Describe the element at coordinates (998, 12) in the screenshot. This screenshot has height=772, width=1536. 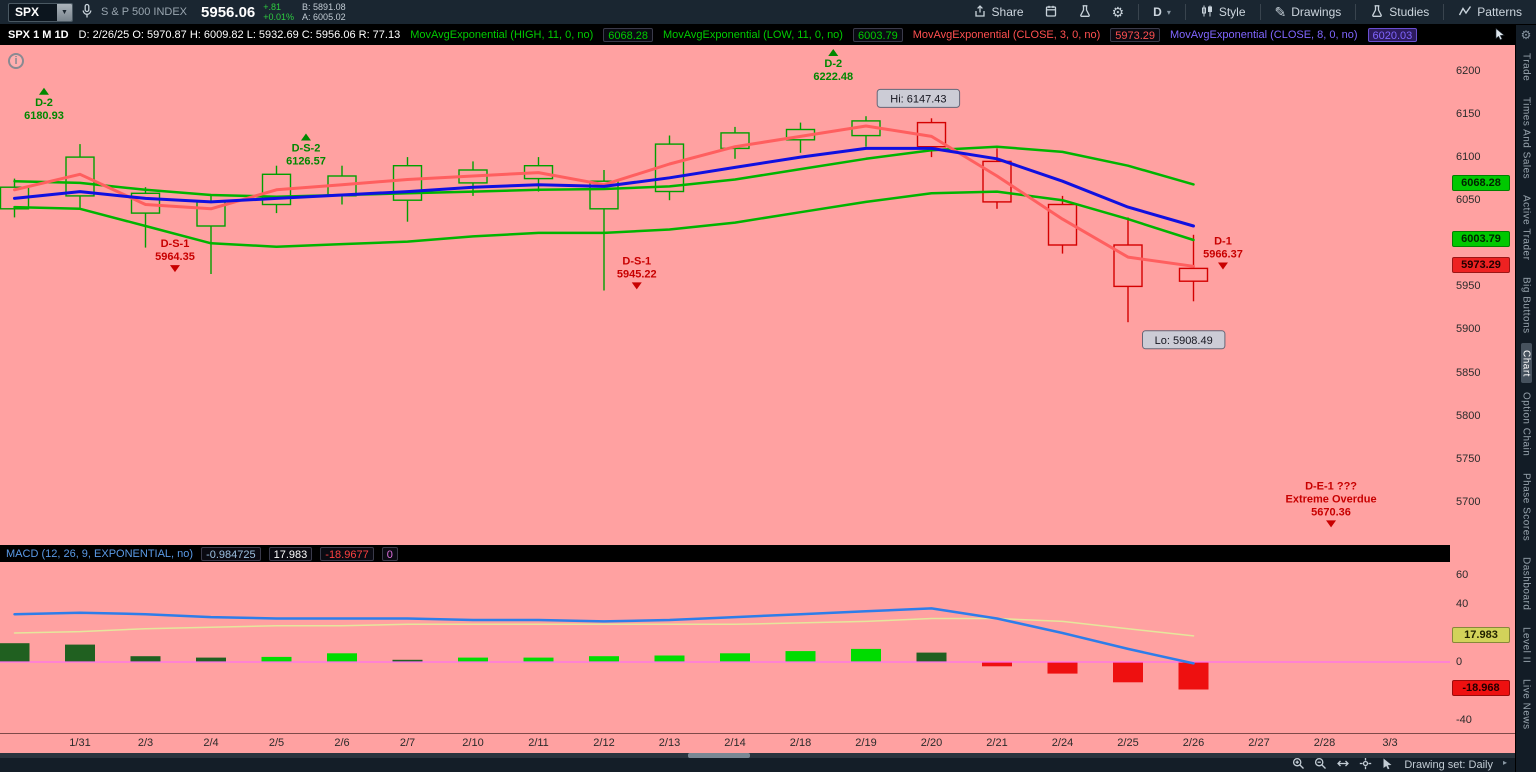
I see `share-button: Share` at that location.